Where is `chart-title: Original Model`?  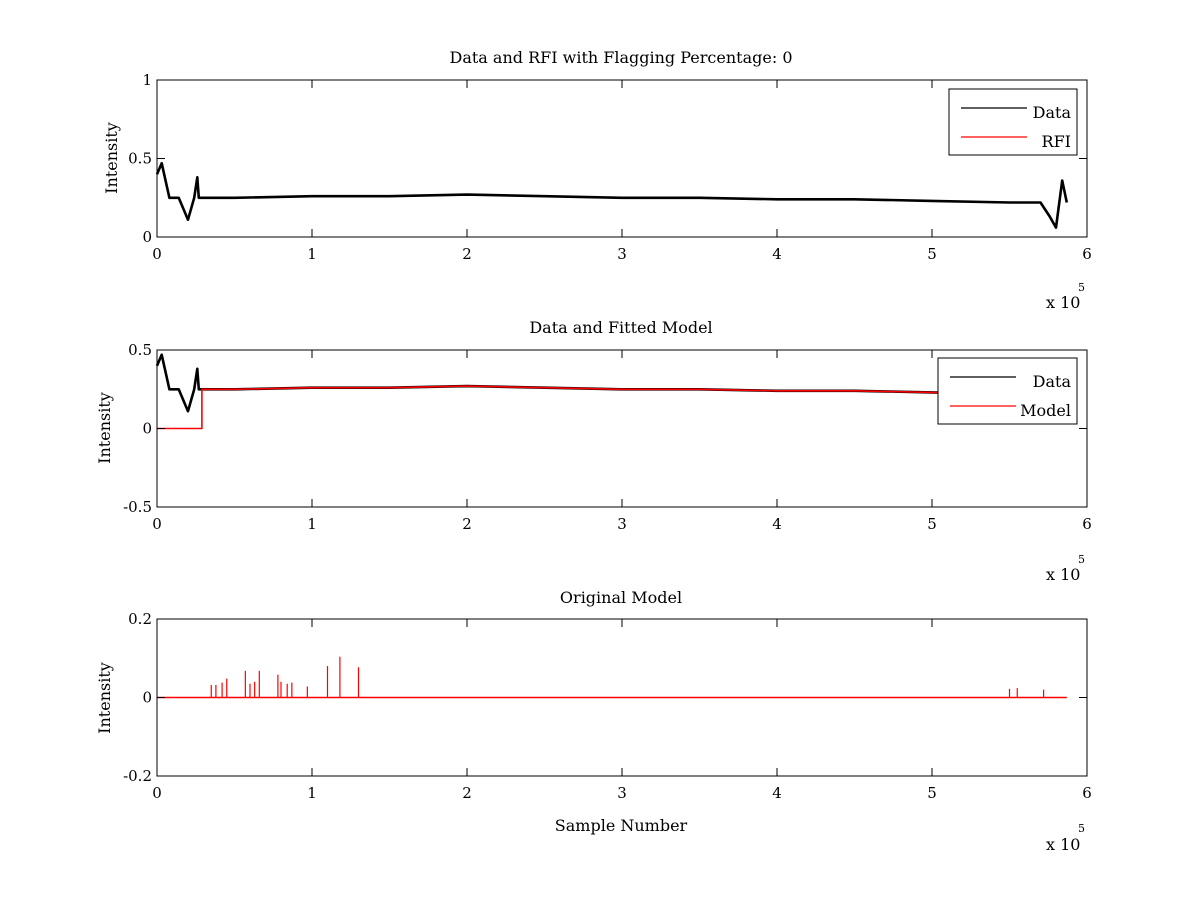 chart-title: Original Model is located at coordinates (621, 597).